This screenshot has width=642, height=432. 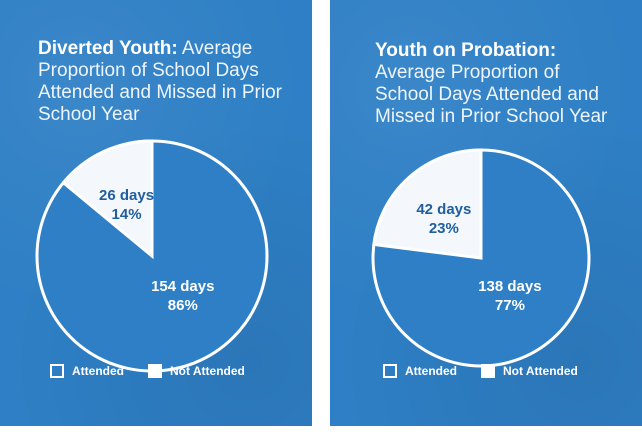 I want to click on data-label-percent-attended: 86%, so click(x=183, y=305).